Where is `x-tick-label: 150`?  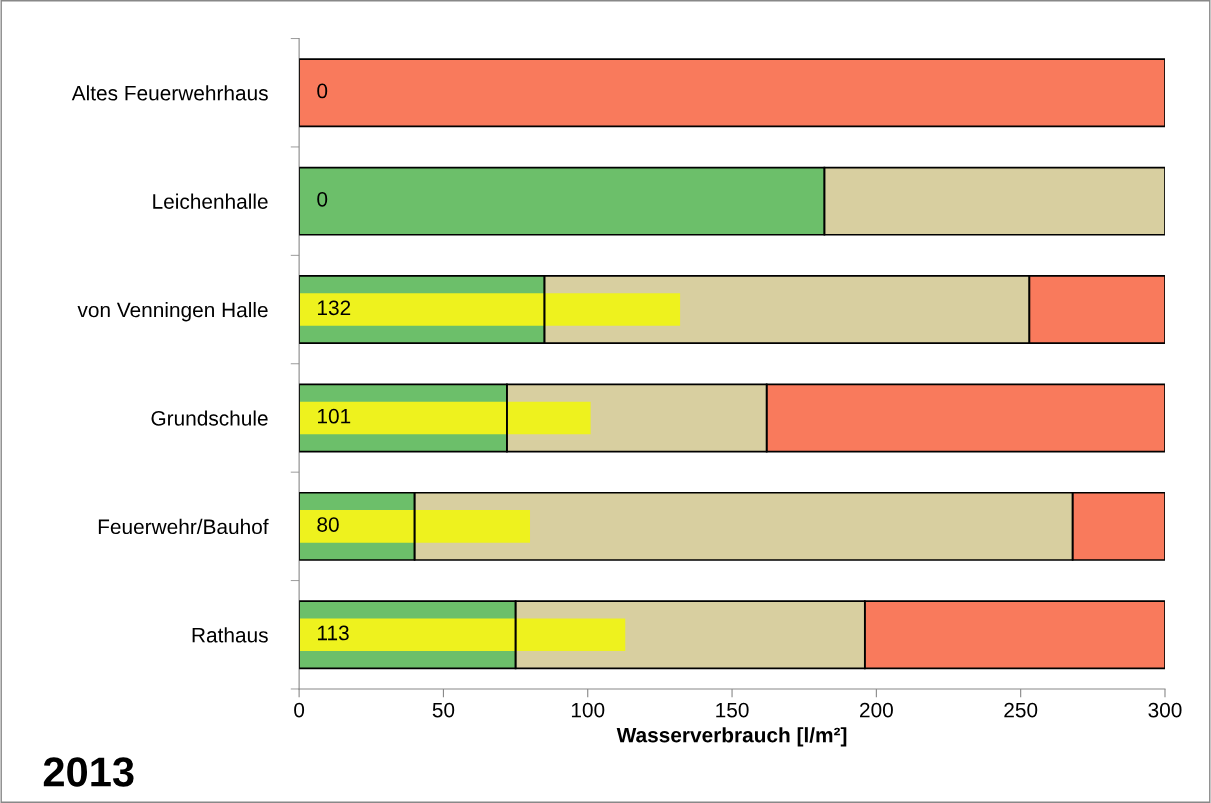 x-tick-label: 150 is located at coordinates (732, 710).